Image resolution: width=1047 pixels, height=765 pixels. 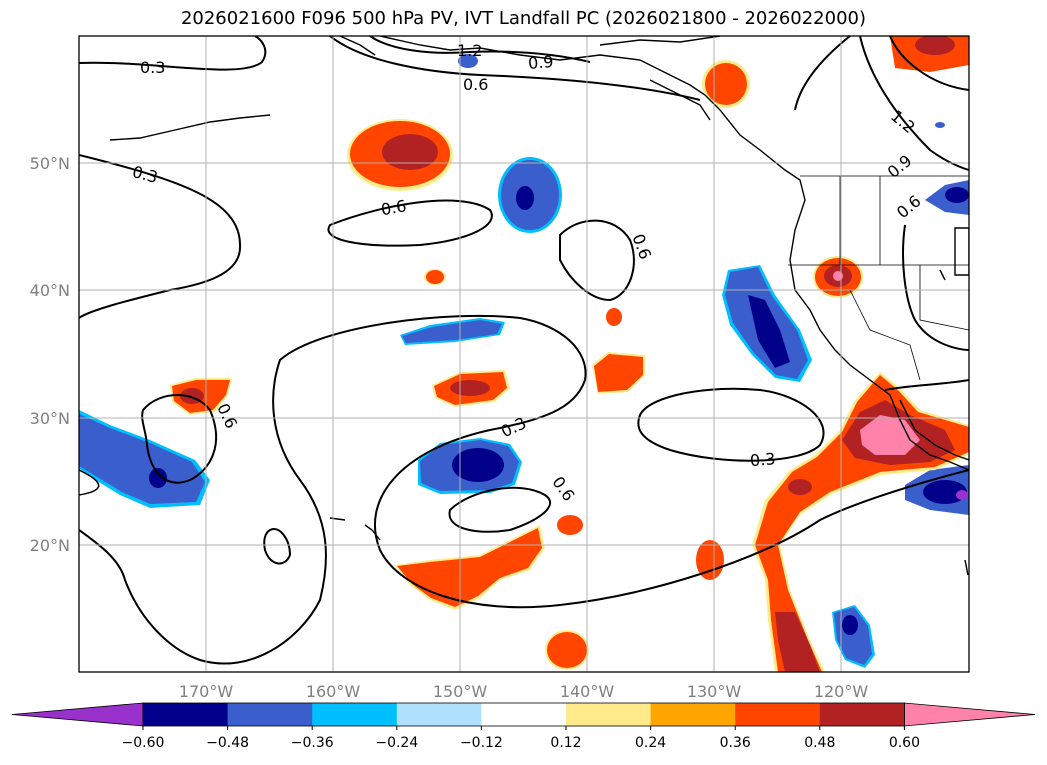 I want to click on colorbar-frame, so click(x=523, y=714).